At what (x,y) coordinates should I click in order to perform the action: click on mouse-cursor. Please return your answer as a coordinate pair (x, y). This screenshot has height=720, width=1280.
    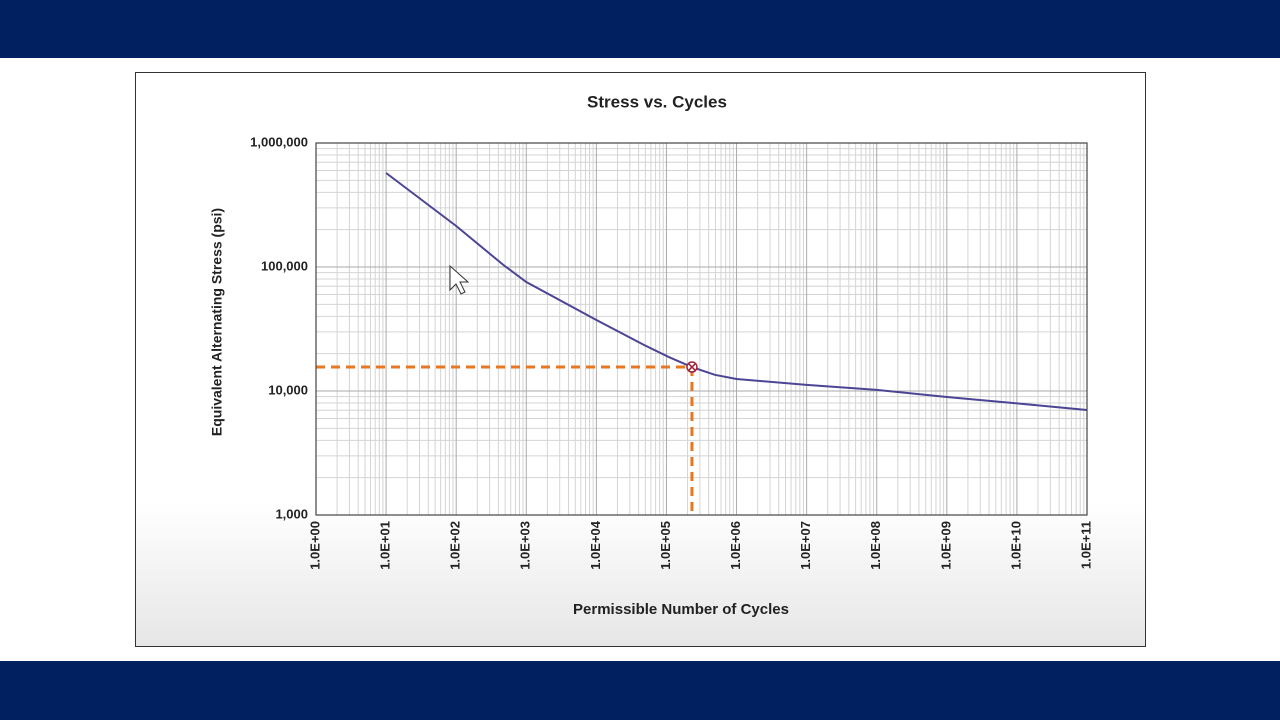
    Looking at the image, I should click on (459, 279).